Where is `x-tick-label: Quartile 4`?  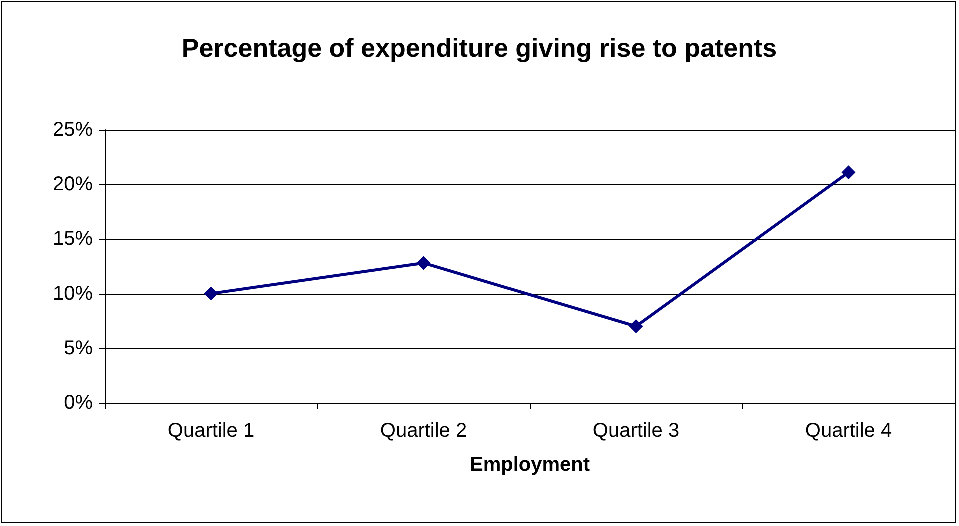 x-tick-label: Quartile 4 is located at coordinates (848, 431).